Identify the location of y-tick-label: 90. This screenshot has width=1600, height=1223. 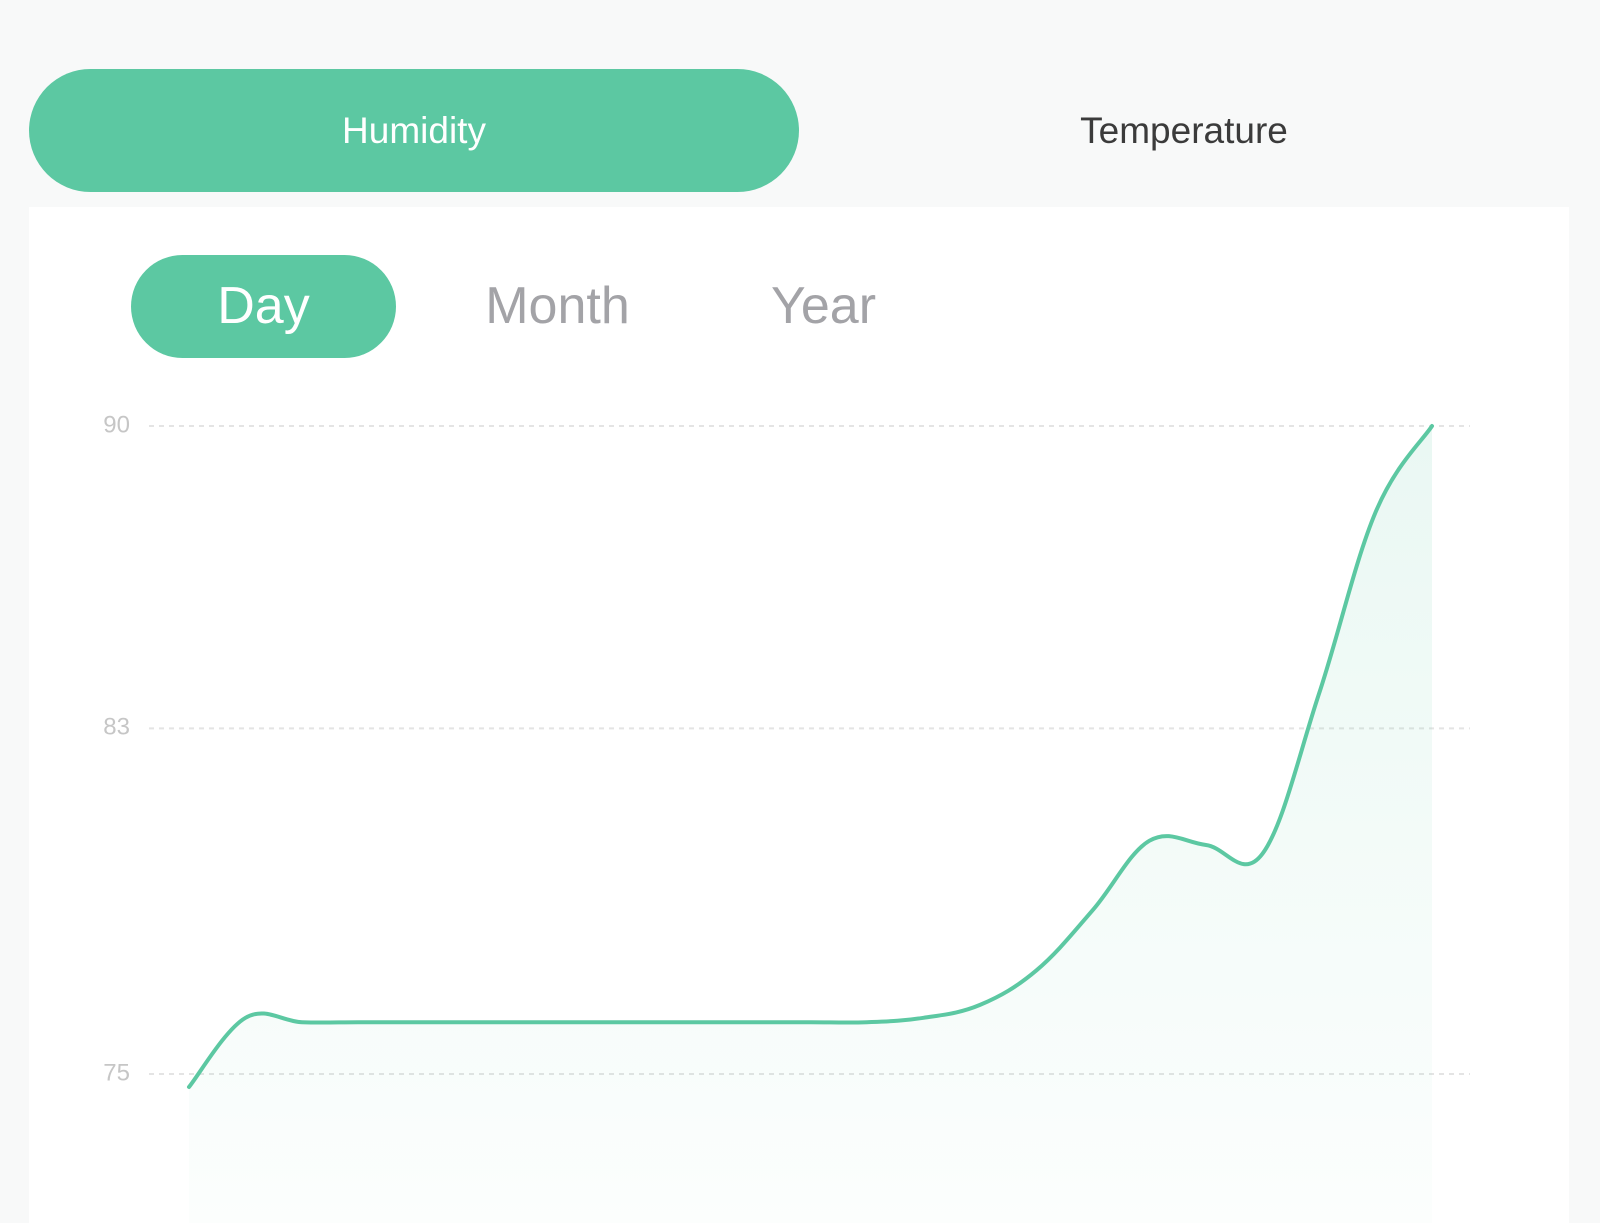
(116, 424).